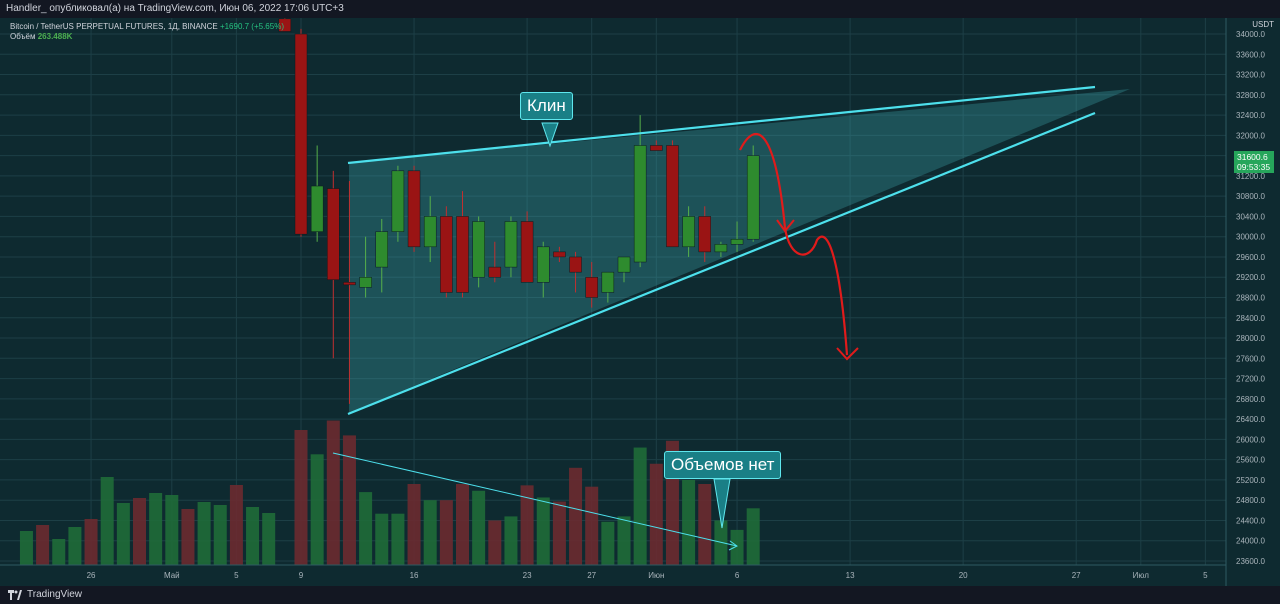 The width and height of the screenshot is (1280, 604). I want to click on time-tick-label: Май, so click(172, 575).